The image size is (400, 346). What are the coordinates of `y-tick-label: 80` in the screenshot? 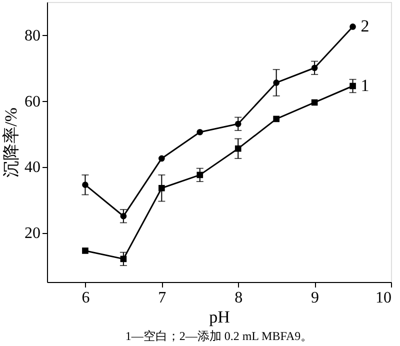 It's located at (32, 35).